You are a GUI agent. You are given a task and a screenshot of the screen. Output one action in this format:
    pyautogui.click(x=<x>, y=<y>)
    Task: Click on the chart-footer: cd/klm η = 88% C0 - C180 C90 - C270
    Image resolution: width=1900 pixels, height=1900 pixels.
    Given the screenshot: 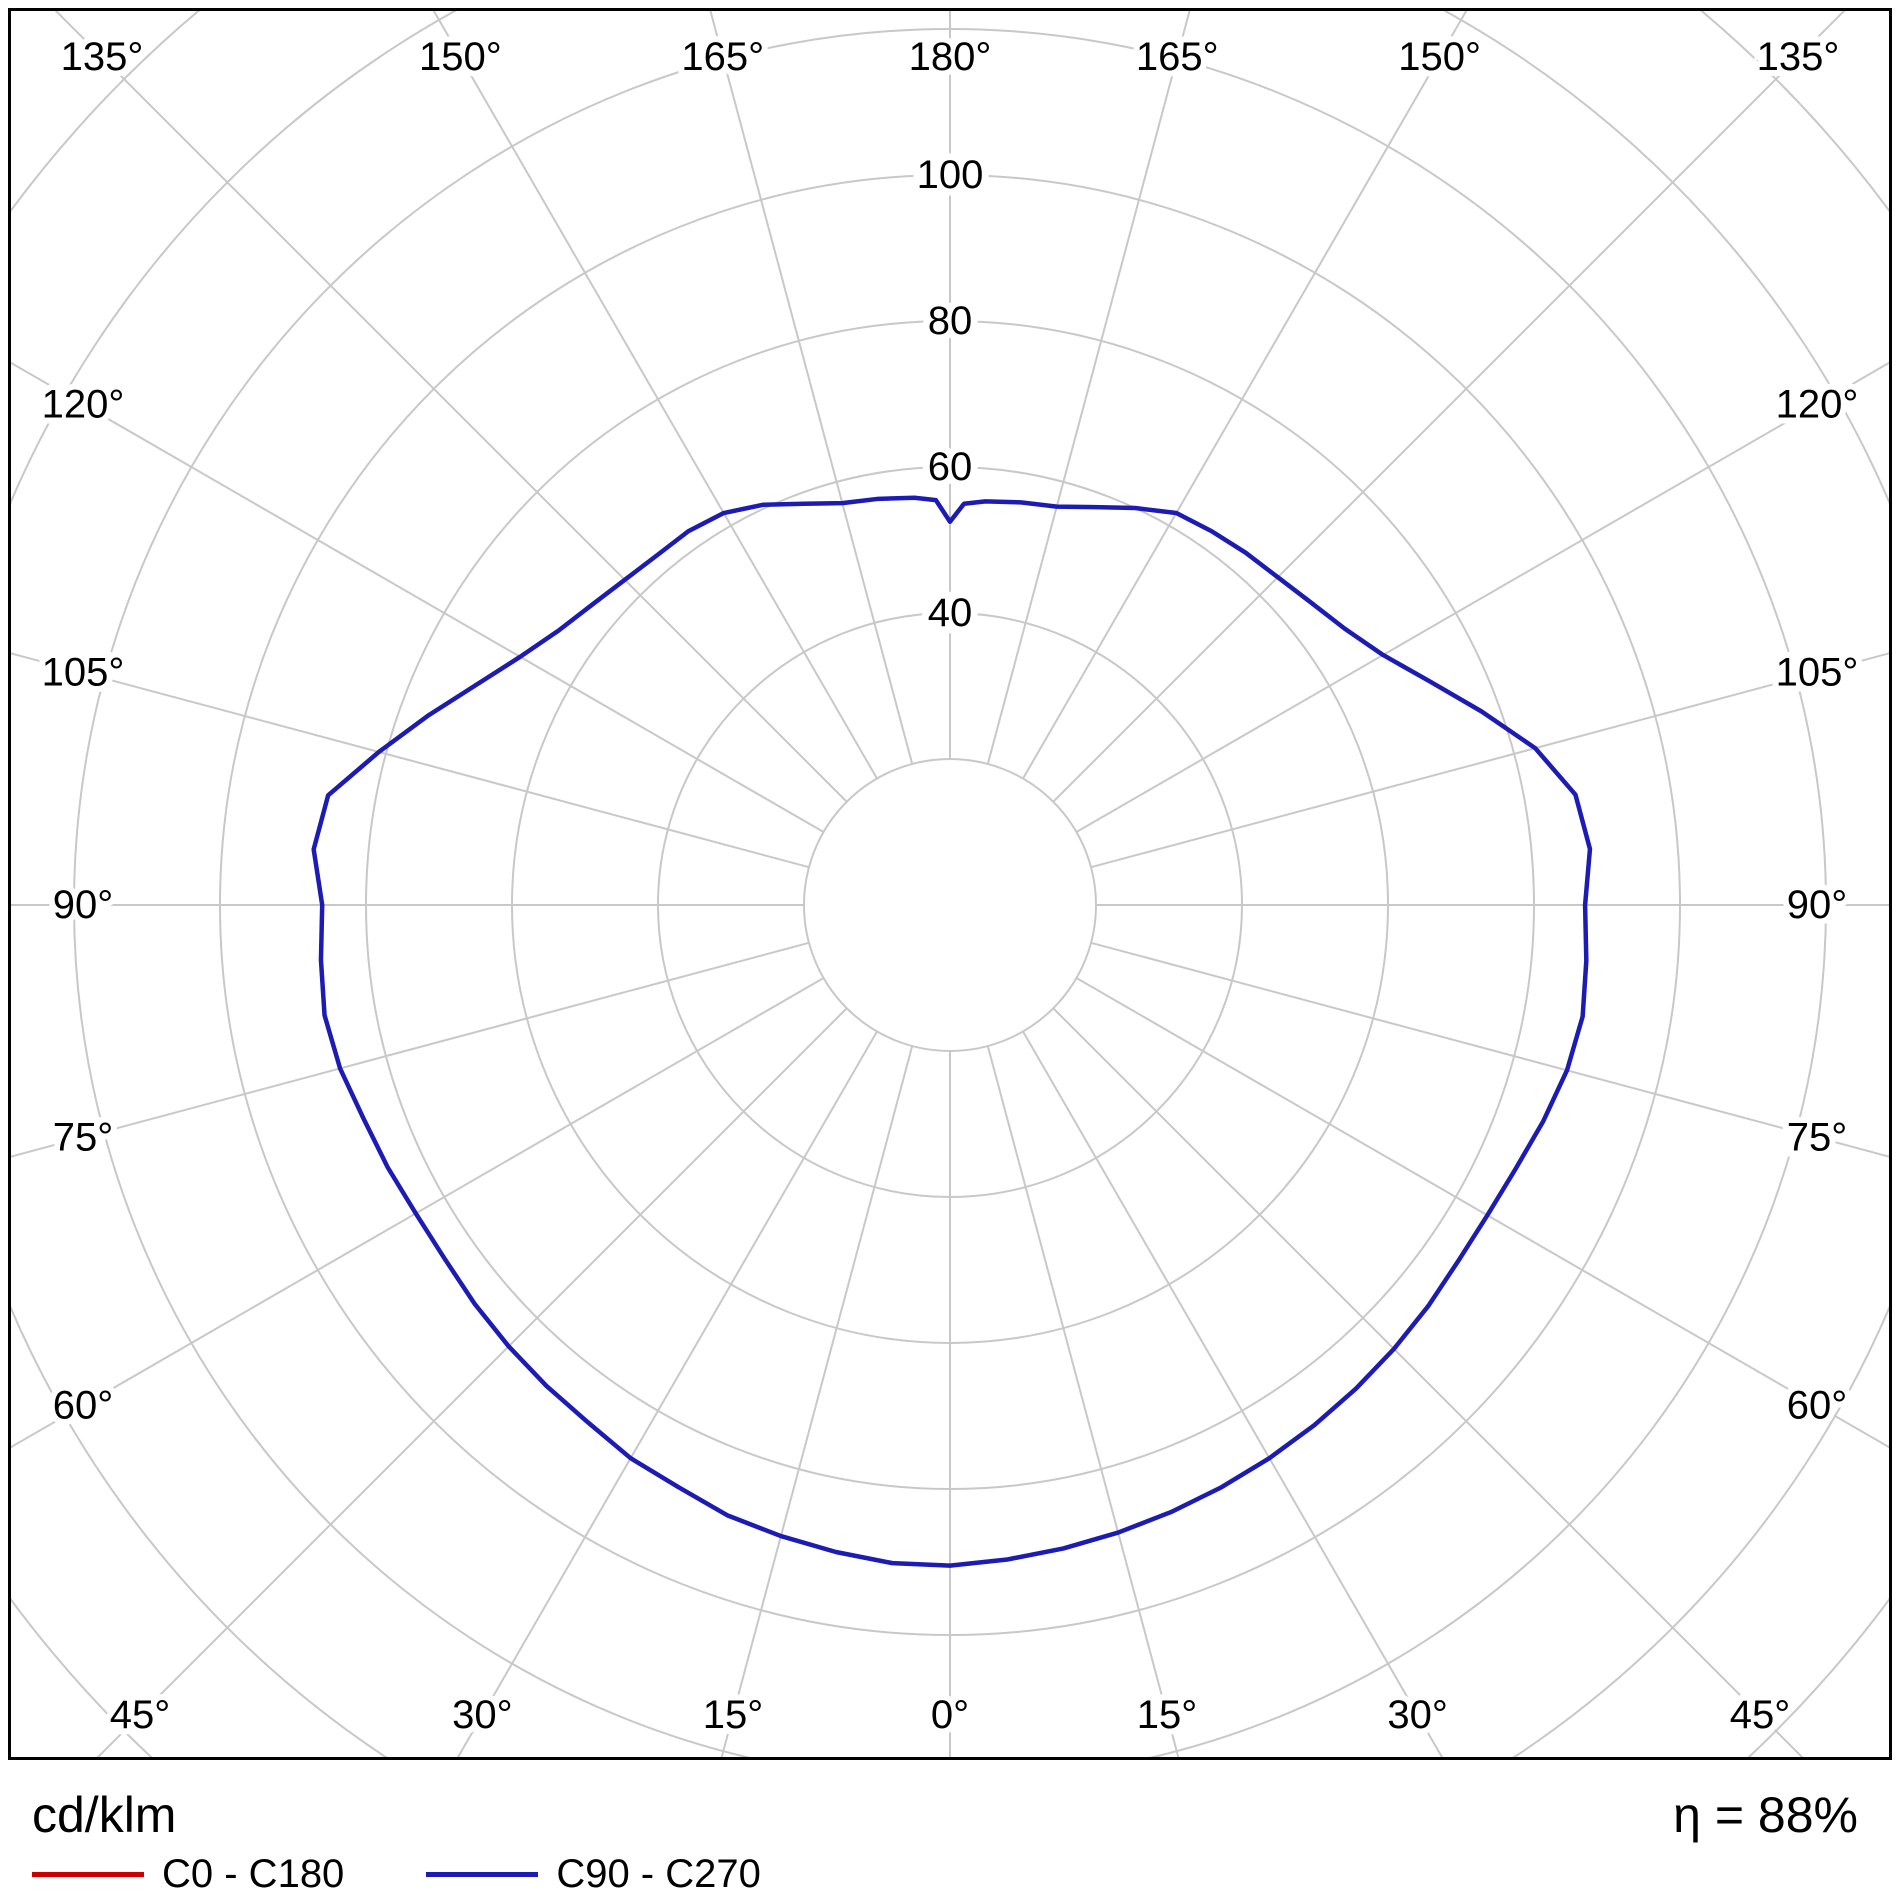 What is the action you would take?
    pyautogui.click(x=950, y=1834)
    